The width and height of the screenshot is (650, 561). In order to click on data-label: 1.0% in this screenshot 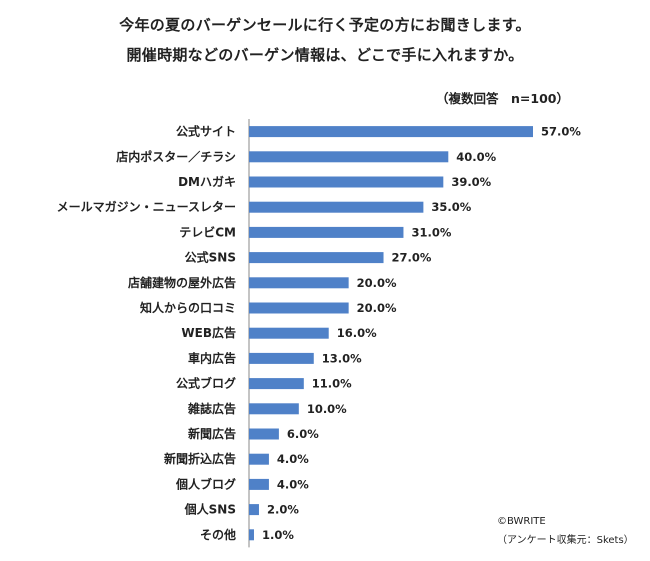, I will do `click(278, 535)`.